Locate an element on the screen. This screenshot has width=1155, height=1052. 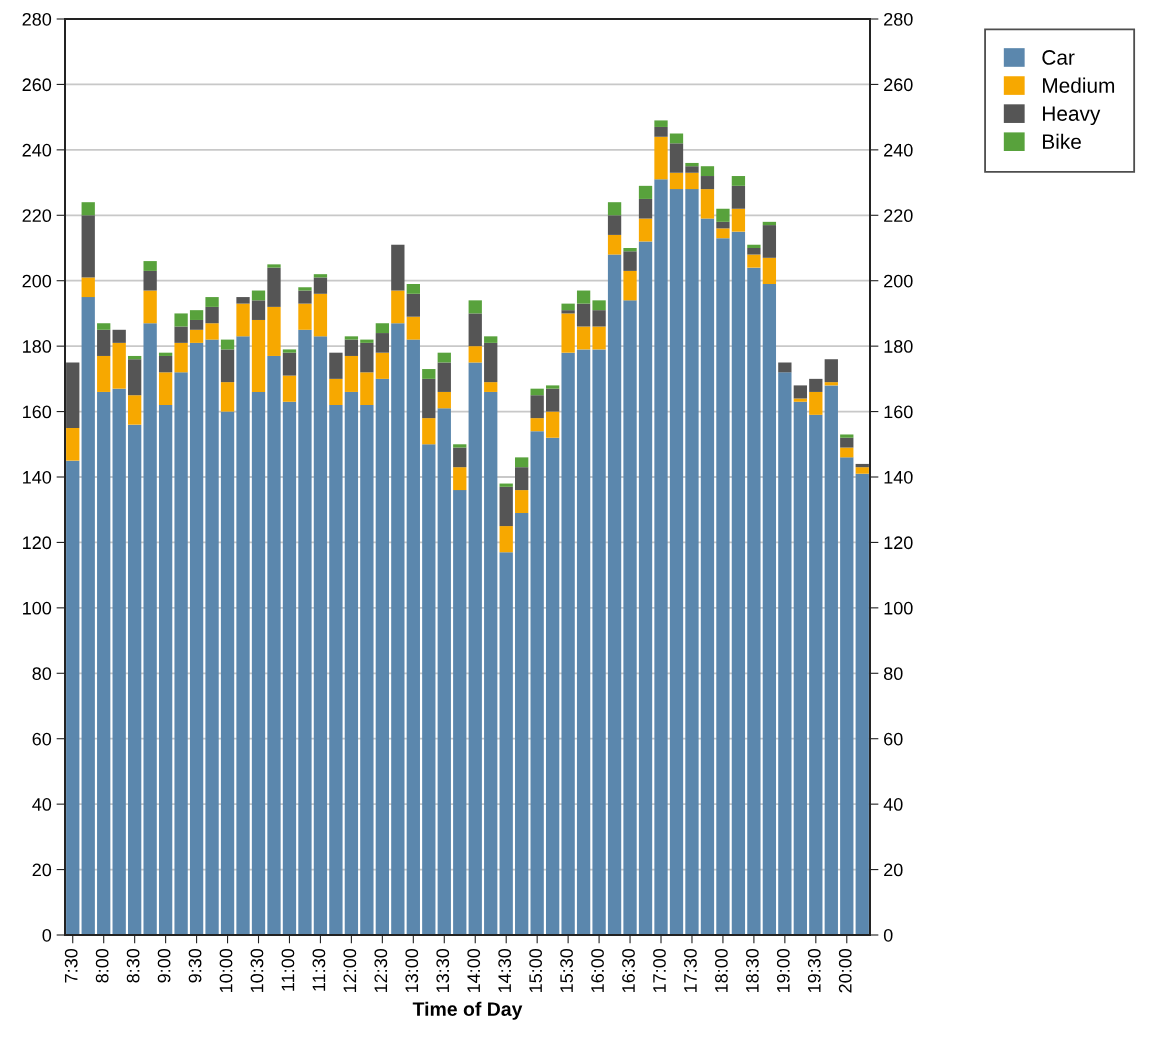
y2-tick-label: 100 is located at coordinates (898, 608).